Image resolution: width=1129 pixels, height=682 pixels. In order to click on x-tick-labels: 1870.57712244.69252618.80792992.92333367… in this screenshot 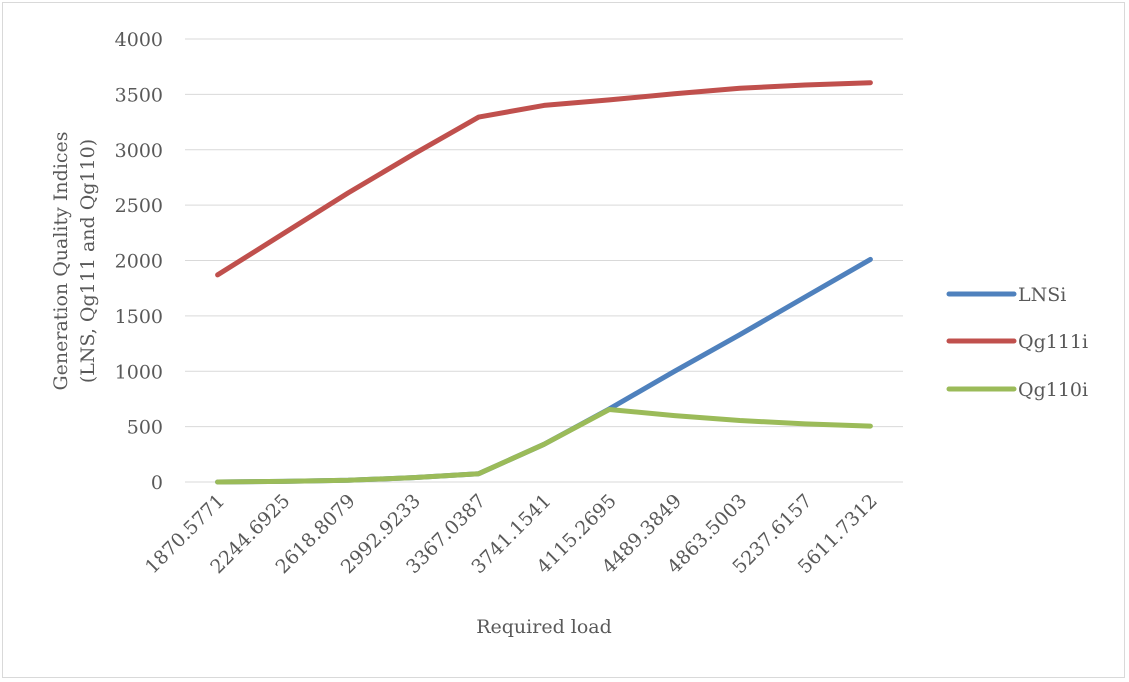, I will do `click(511, 534)`.